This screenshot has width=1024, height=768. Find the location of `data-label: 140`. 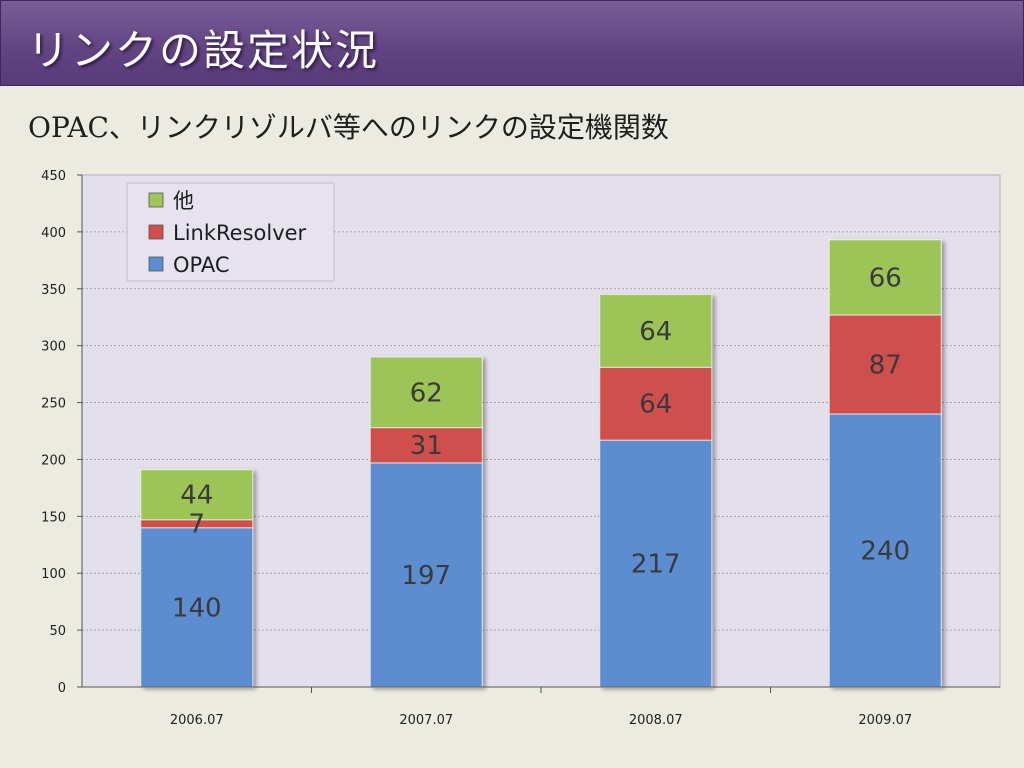

data-label: 140 is located at coordinates (197, 608).